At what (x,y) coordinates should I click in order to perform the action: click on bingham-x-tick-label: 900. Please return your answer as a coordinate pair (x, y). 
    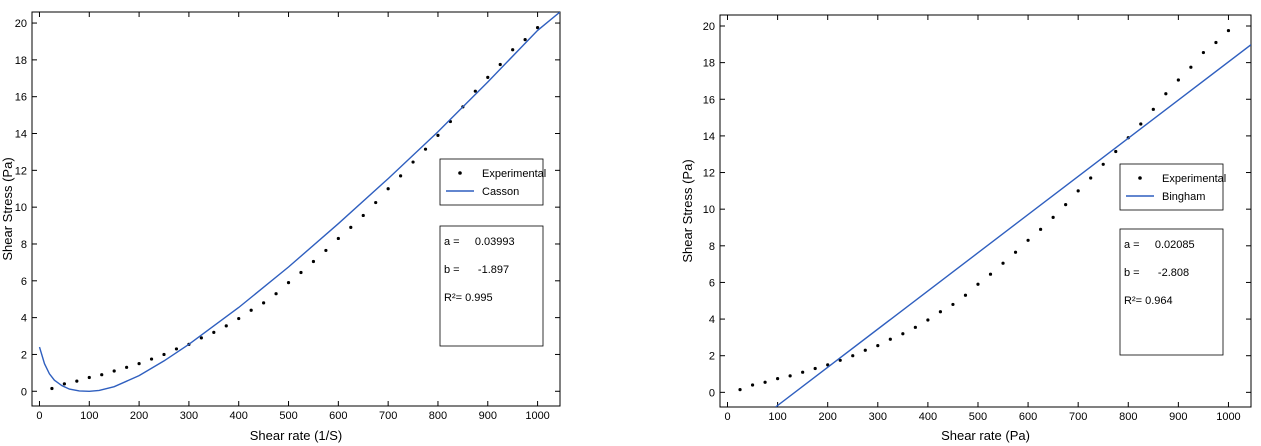
    Looking at the image, I should click on (1178, 417).